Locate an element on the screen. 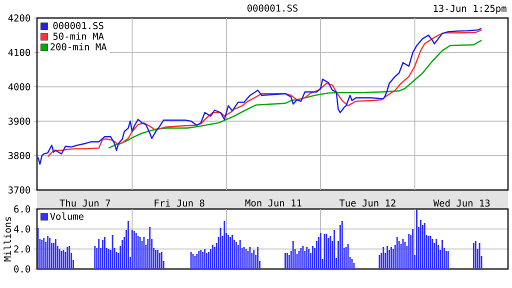 The width and height of the screenshot is (512, 288). y-tick-label: 6.0 is located at coordinates (22, 209).